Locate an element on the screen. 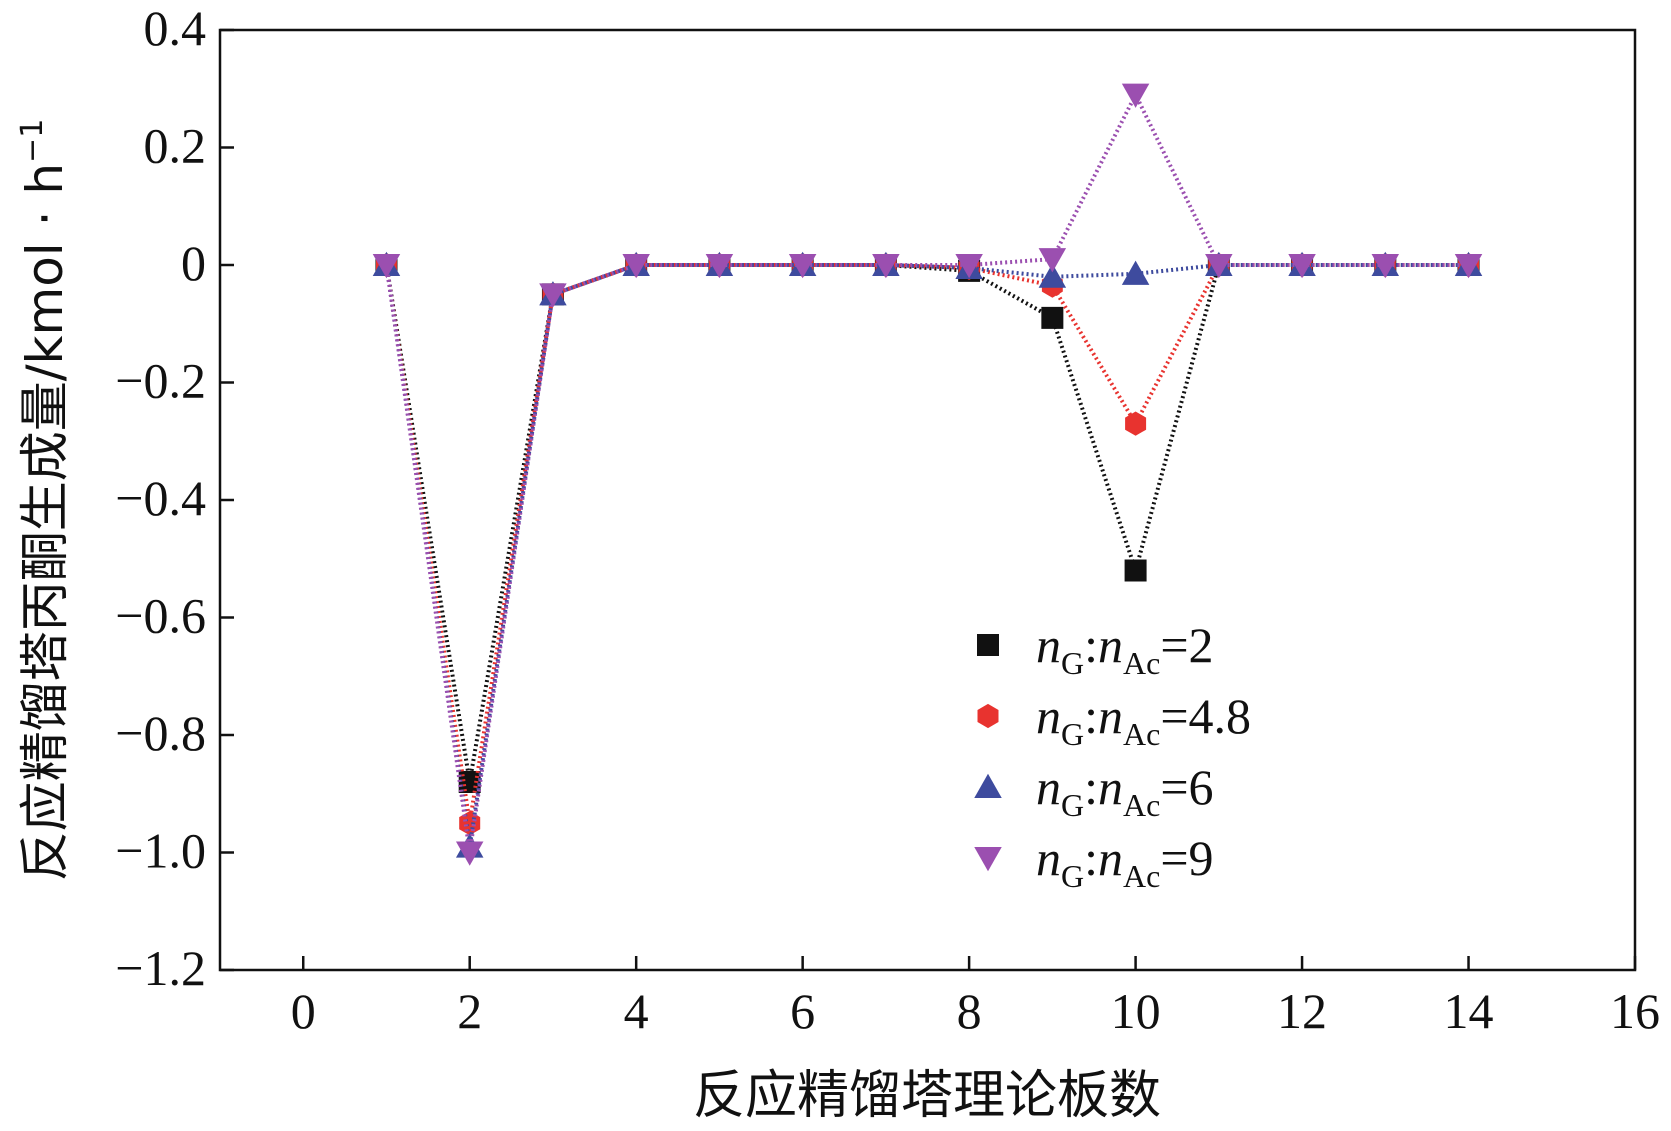  legend-item: nG:nAc=9 is located at coordinates (1094, 862).